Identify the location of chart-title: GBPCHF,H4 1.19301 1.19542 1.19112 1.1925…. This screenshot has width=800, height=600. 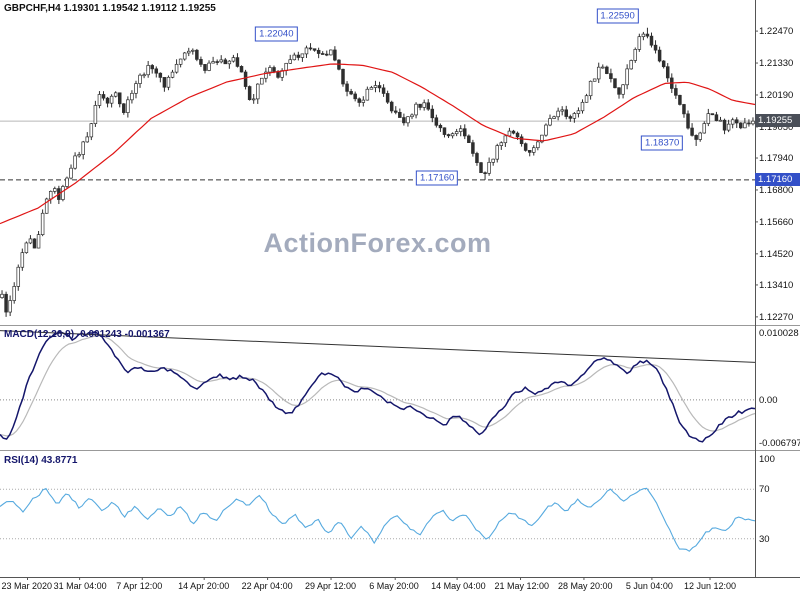
(110, 8).